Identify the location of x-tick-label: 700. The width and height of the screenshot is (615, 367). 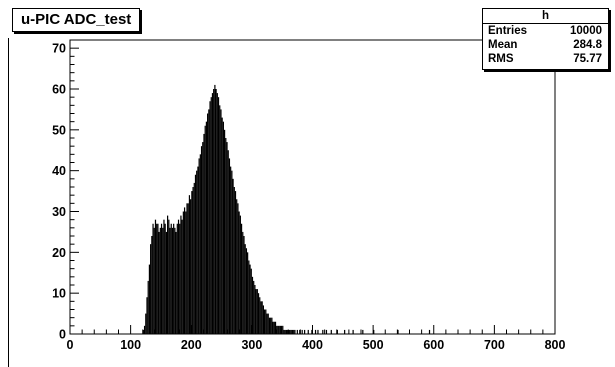
(494, 345).